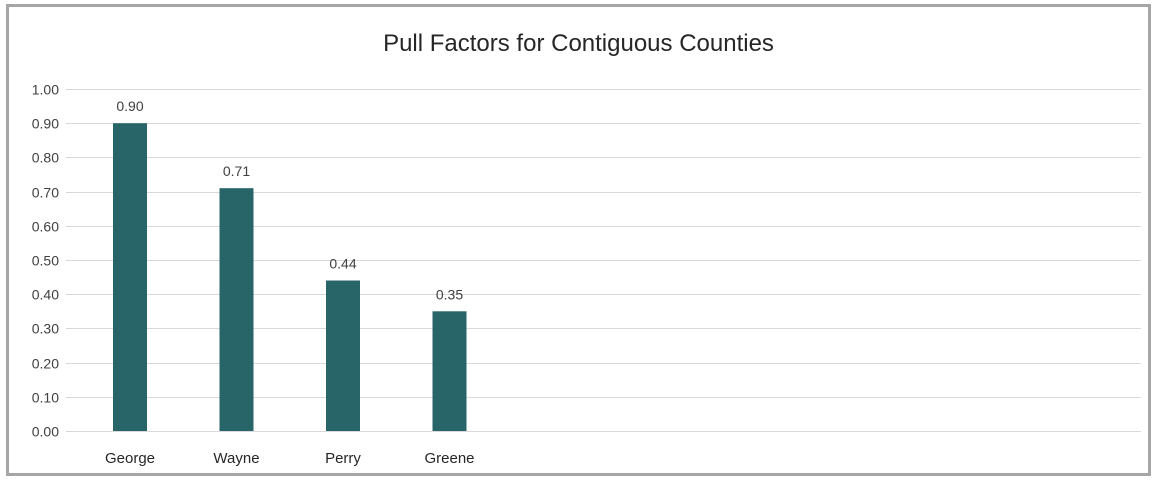  What do you see at coordinates (236, 458) in the screenshot?
I see `category-label: Wayne` at bounding box center [236, 458].